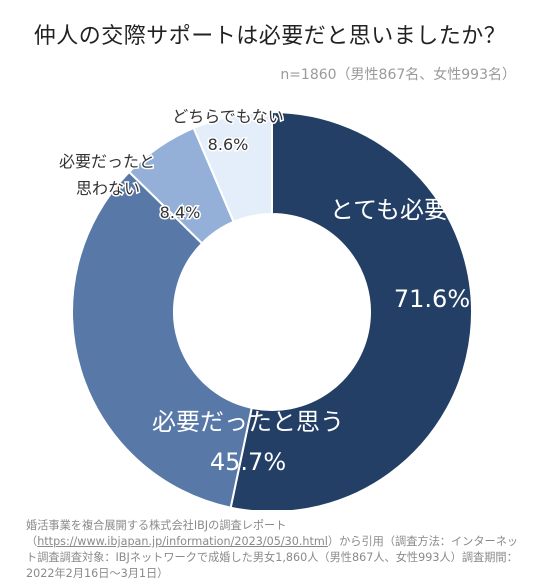  I want to click on slice-value-3: 8.4%, so click(180, 212).